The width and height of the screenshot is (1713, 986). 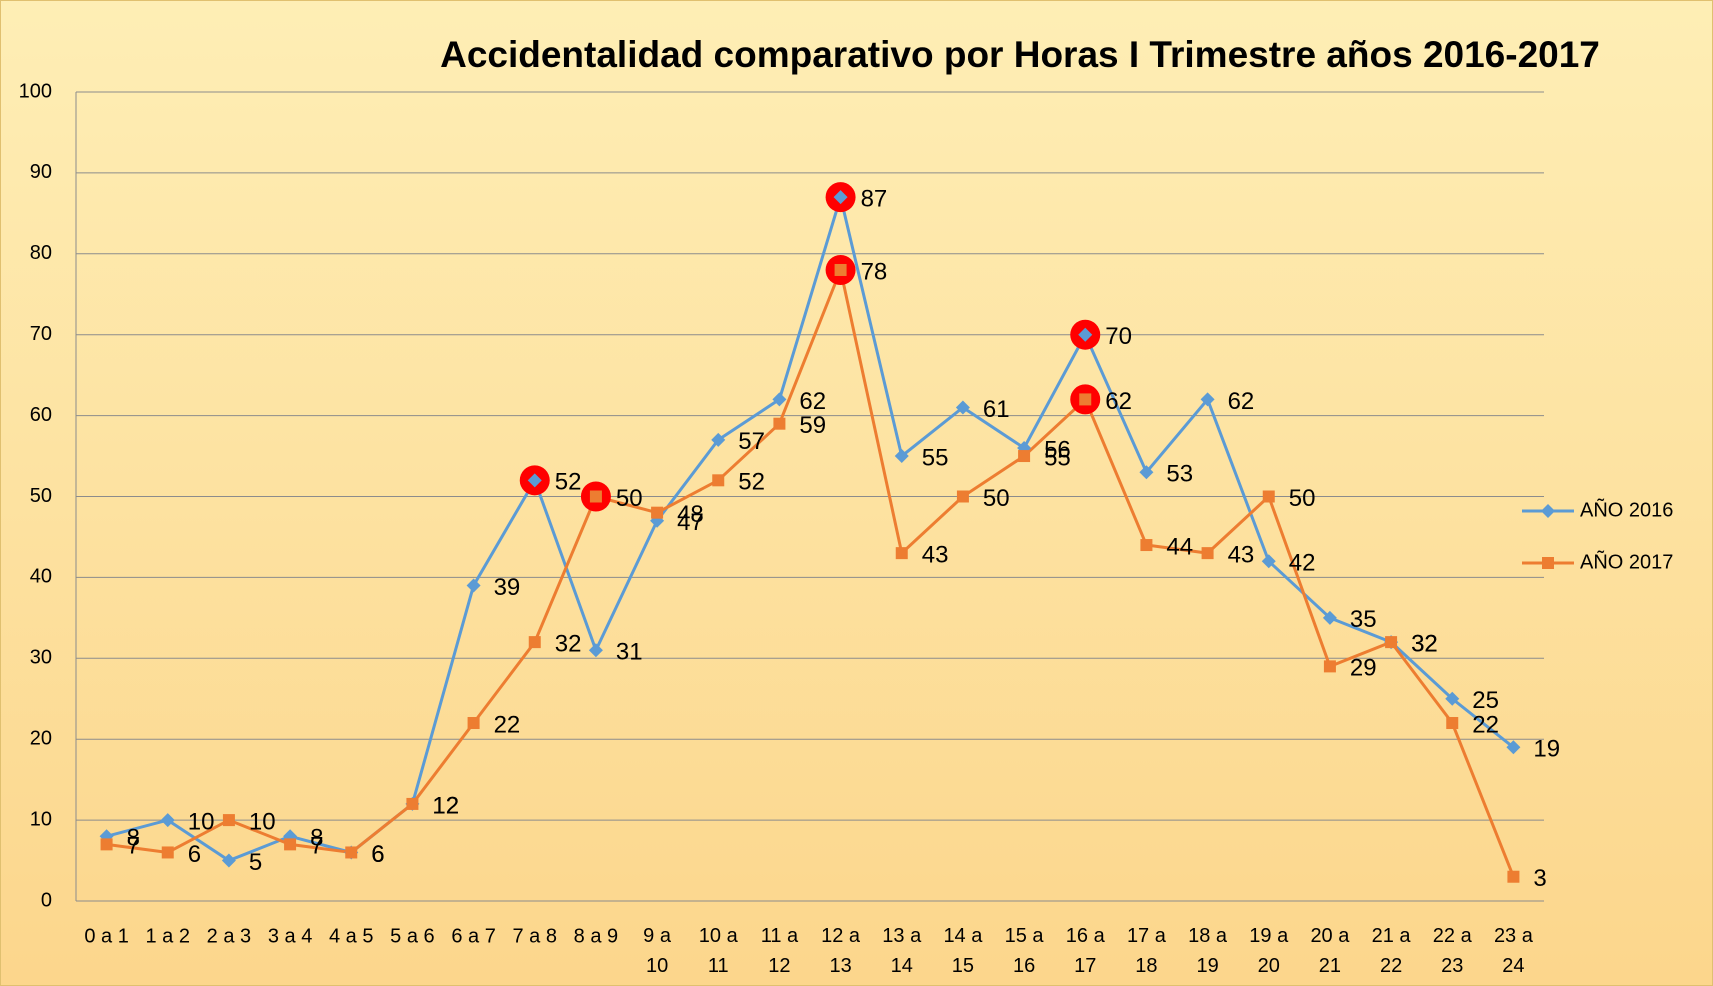 What do you see at coordinates (1025, 951) in the screenshot?
I see `x-tick-label: 15 a 16` at bounding box center [1025, 951].